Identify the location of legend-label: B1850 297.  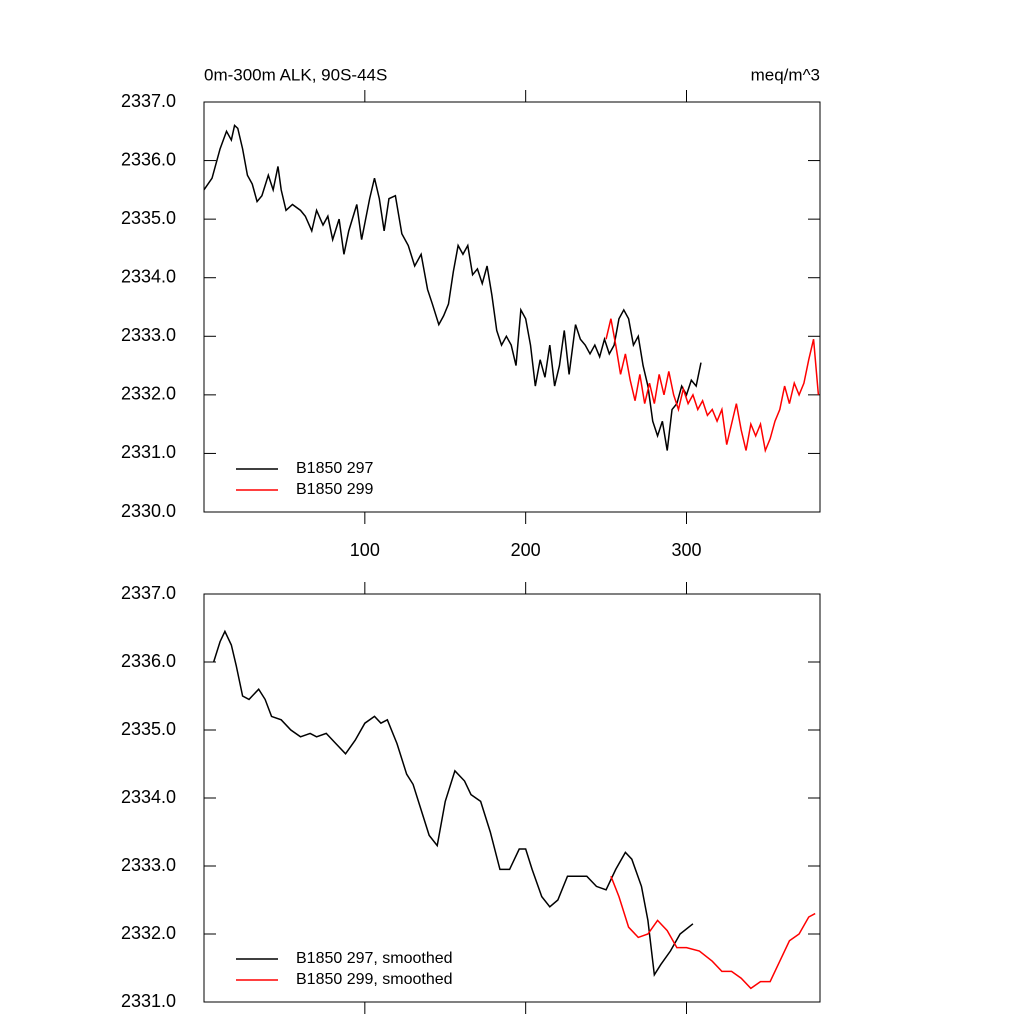
(335, 468).